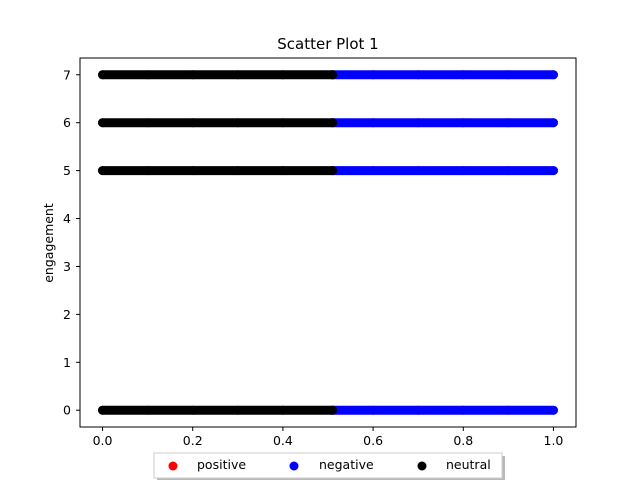 This screenshot has height=480, width=640. What do you see at coordinates (67, 170) in the screenshot?
I see `y-tick-label: 5` at bounding box center [67, 170].